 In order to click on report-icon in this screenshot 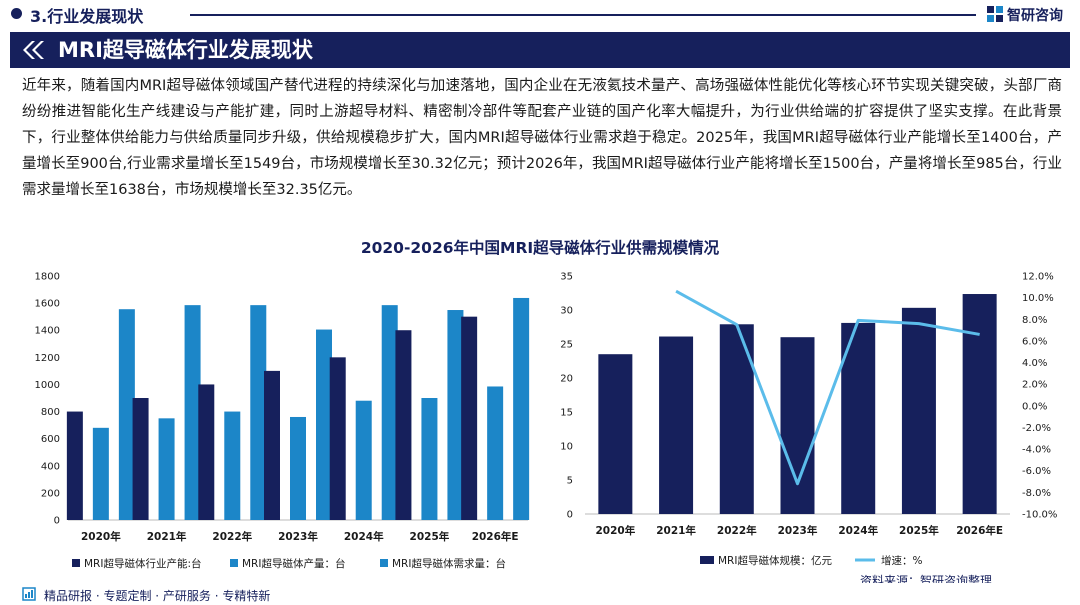, I will do `click(29, 594)`.